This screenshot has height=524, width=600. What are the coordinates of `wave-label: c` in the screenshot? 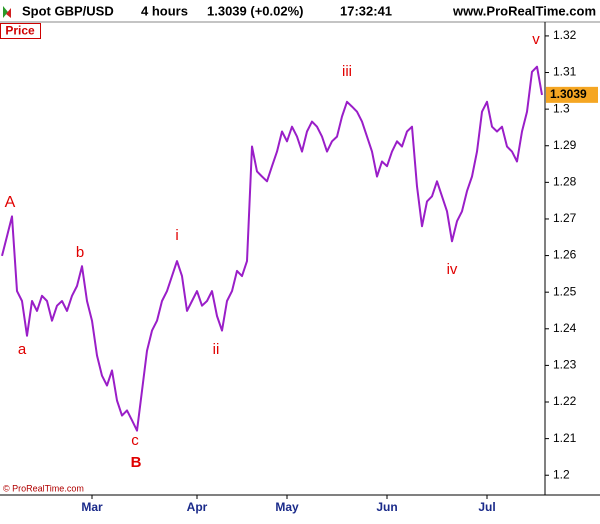 It's located at (135, 440).